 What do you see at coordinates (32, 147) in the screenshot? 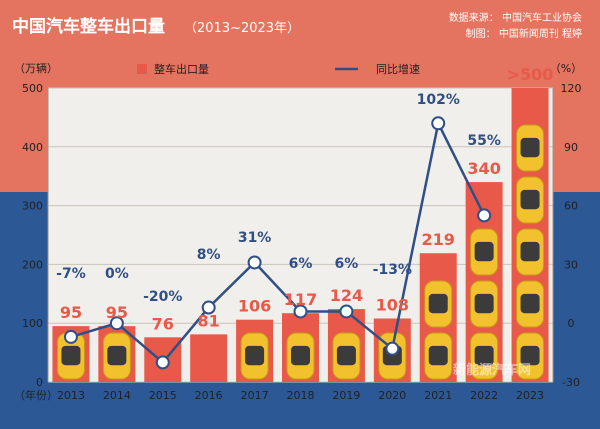
I see `y-left-tick-label: 400` at bounding box center [32, 147].